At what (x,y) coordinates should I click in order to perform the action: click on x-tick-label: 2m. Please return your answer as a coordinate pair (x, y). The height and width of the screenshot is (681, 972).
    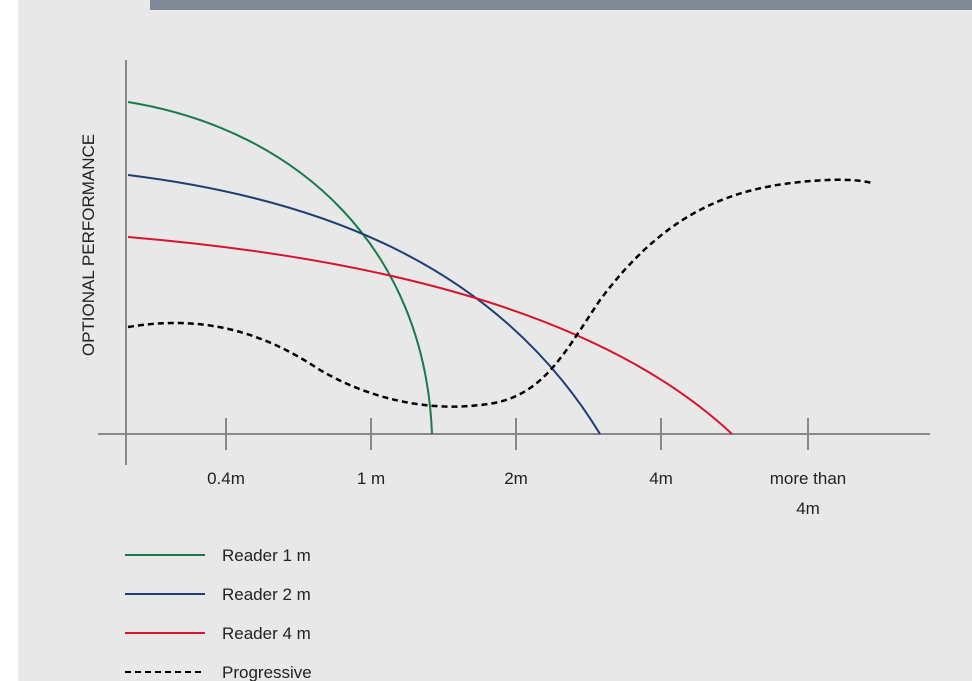
    Looking at the image, I should click on (516, 478).